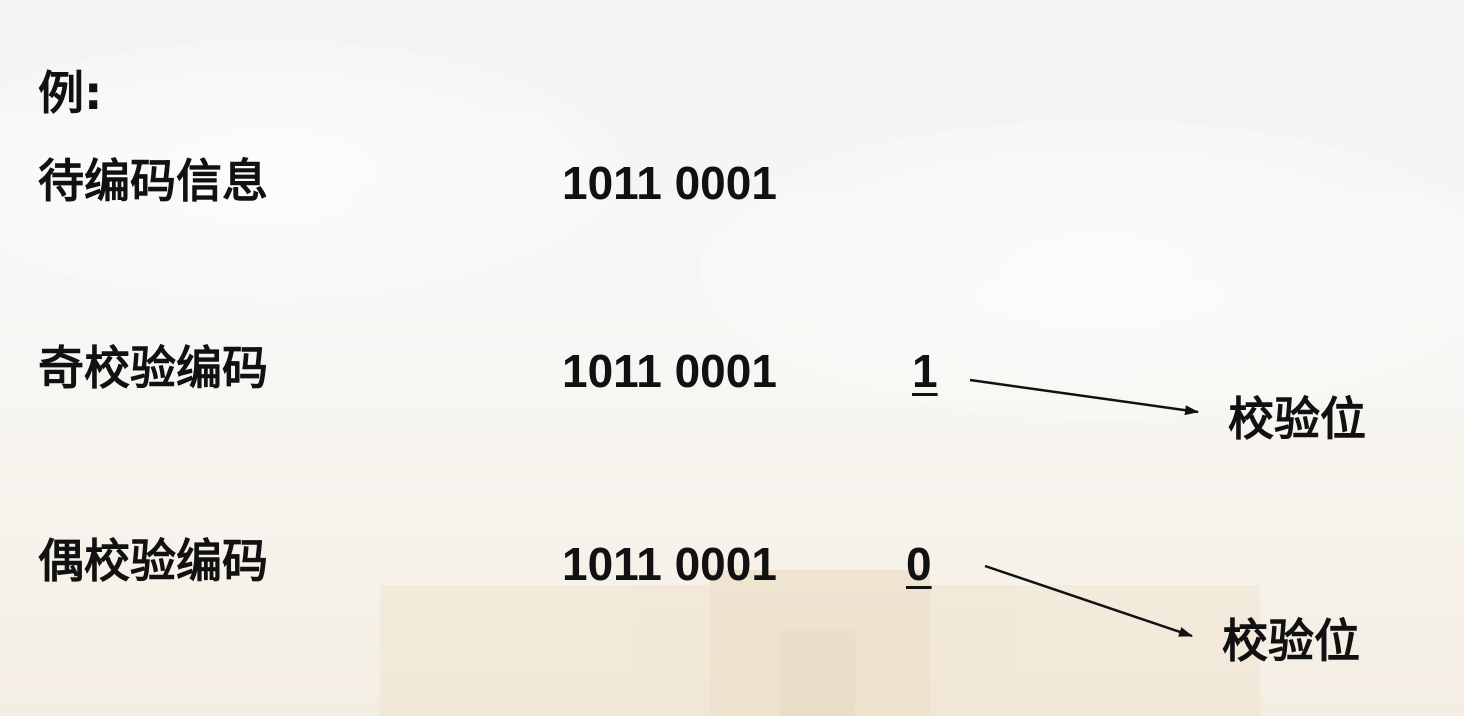  What do you see at coordinates (153, 181) in the screenshot?
I see `message-label: 待编码信息` at bounding box center [153, 181].